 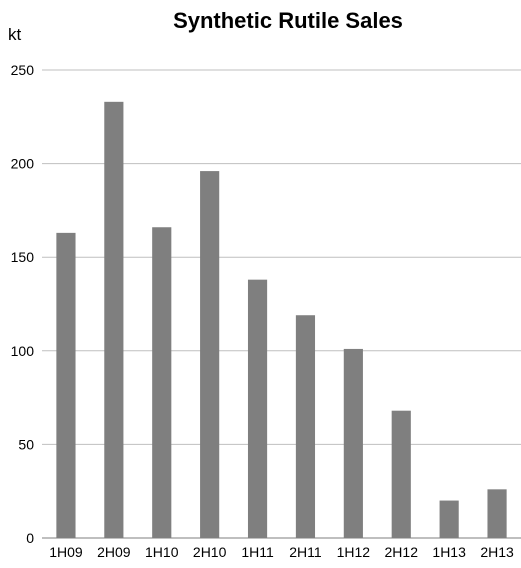 I want to click on x-axis-ticks: 1H09 2H09 1H10 2H10 1H11 2H11 1H12 2H12 1H13 2H13, so click(x=281, y=552).